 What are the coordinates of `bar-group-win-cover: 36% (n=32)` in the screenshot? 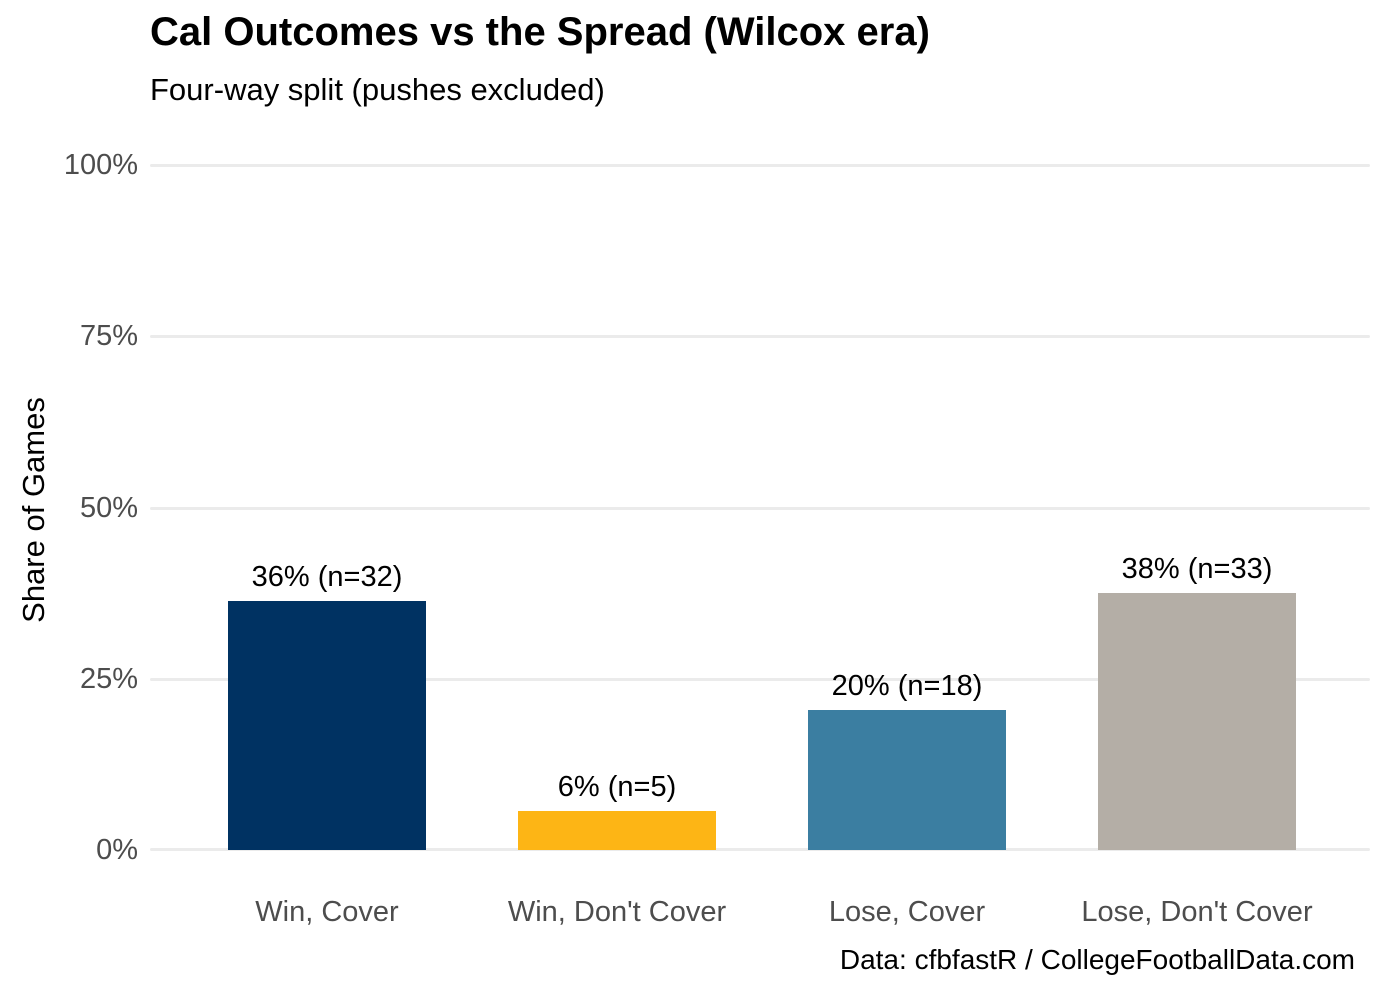 It's located at (327, 507).